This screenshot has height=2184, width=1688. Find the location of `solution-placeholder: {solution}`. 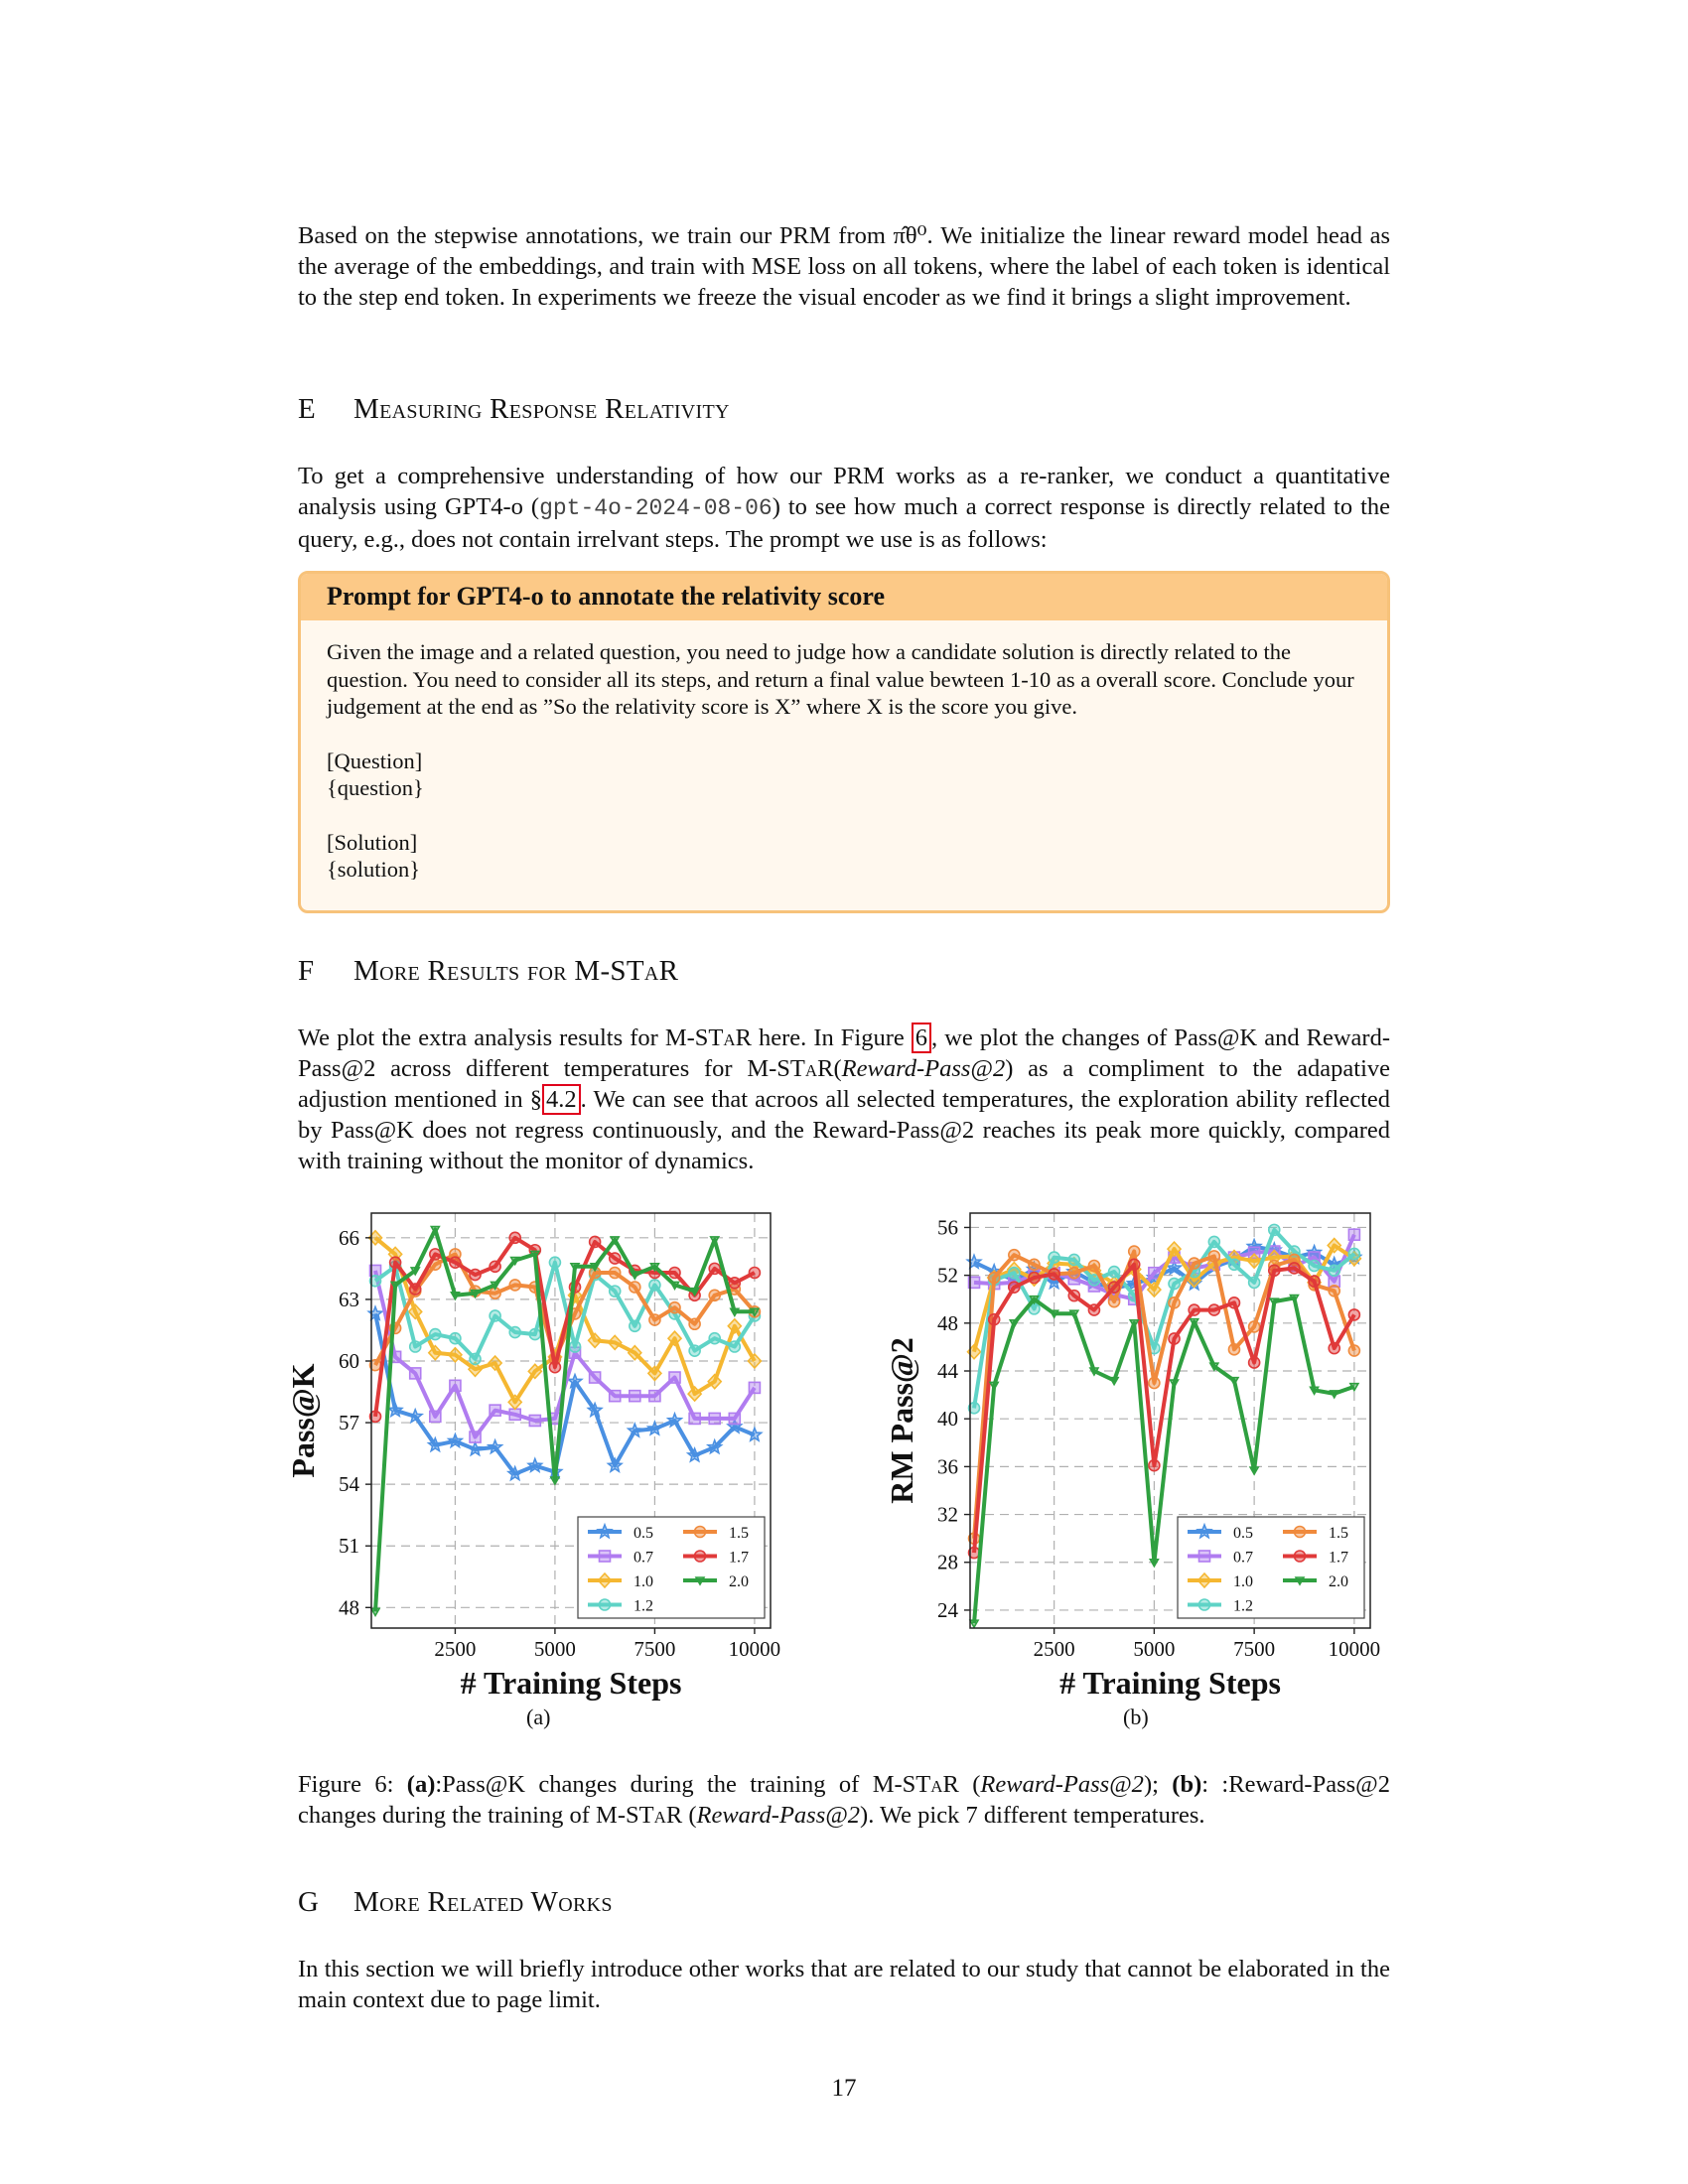

solution-placeholder: {solution} is located at coordinates (374, 869).